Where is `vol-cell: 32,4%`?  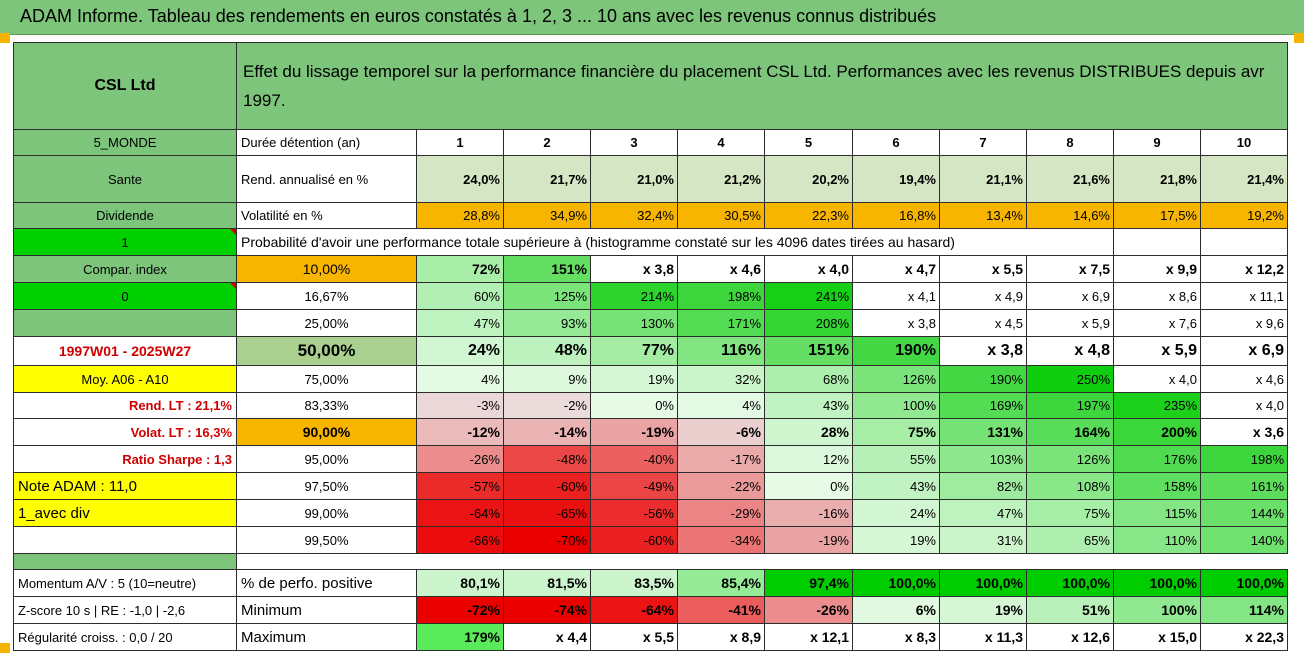
vol-cell: 32,4% is located at coordinates (634, 215).